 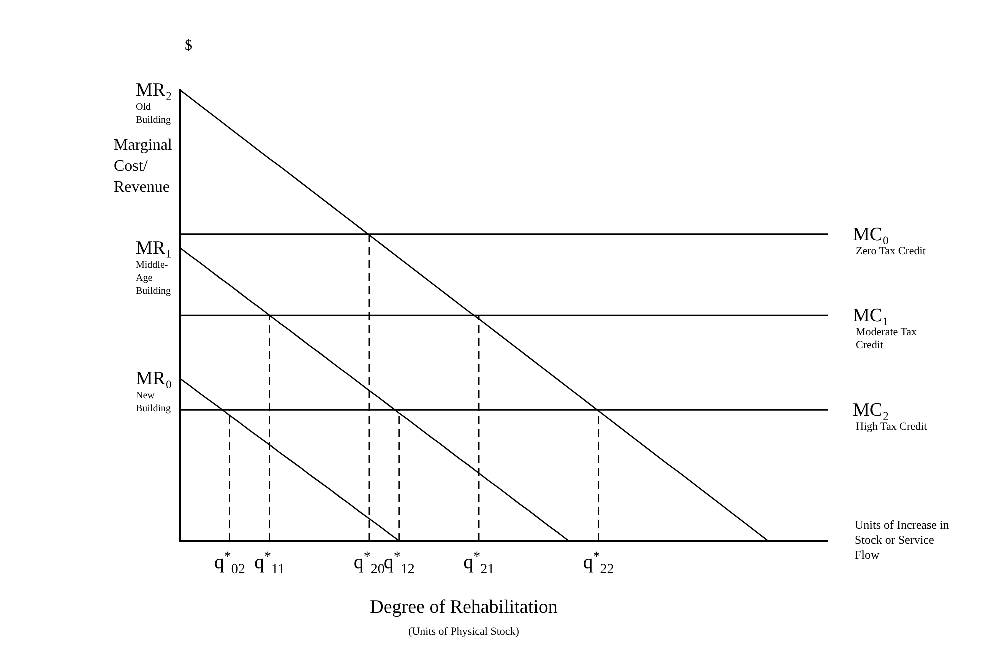 What do you see at coordinates (154, 90) in the screenshot?
I see `series-label: MR₂` at bounding box center [154, 90].